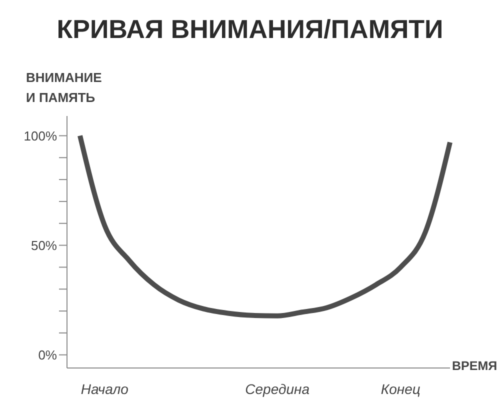  I want to click on x-tick-label: Конец, so click(400, 388).